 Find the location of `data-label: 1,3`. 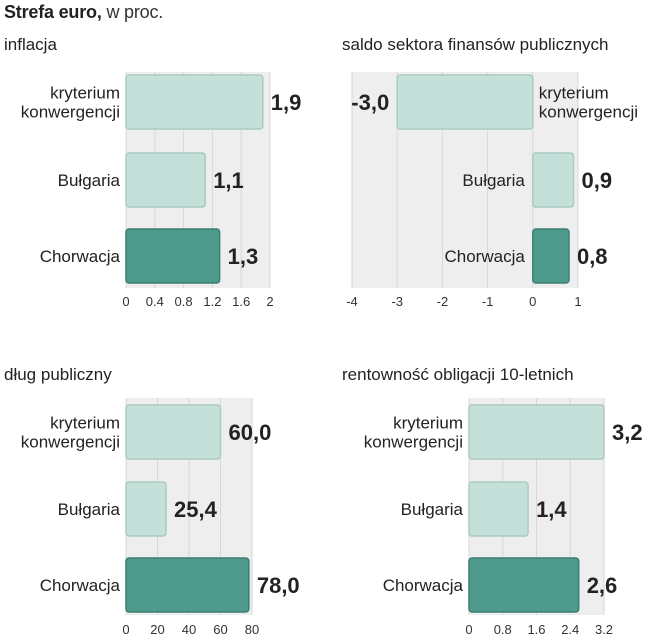

data-label: 1,3 is located at coordinates (243, 256).